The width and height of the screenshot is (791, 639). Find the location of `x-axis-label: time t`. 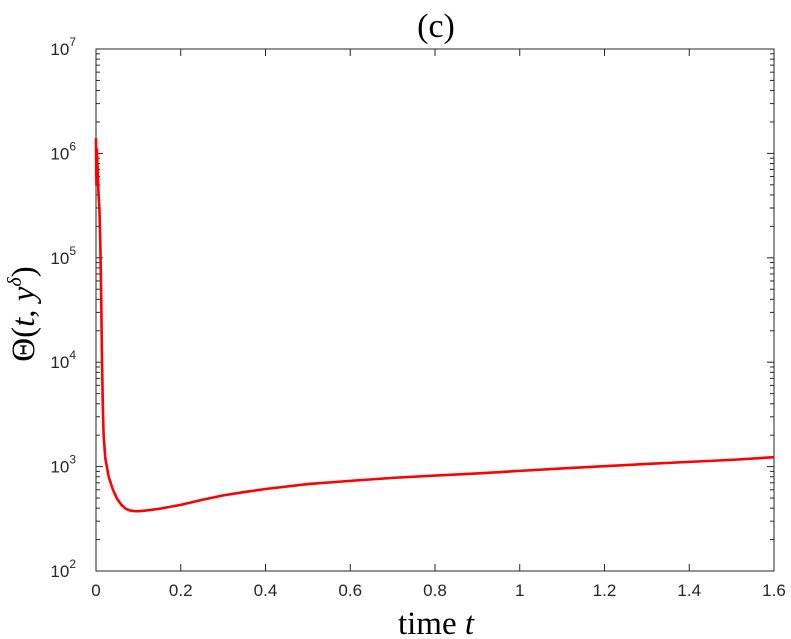

x-axis-label: time t is located at coordinates (436, 622).